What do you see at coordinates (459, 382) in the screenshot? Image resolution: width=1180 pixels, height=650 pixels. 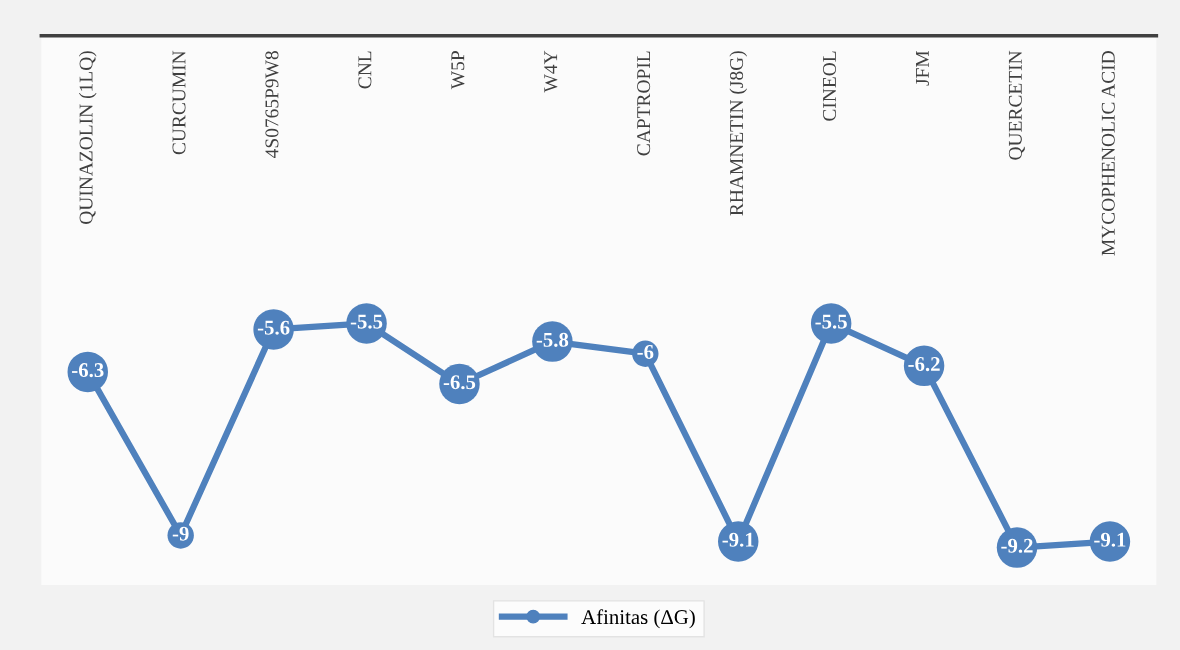 I see `data-label: -6.5` at bounding box center [459, 382].